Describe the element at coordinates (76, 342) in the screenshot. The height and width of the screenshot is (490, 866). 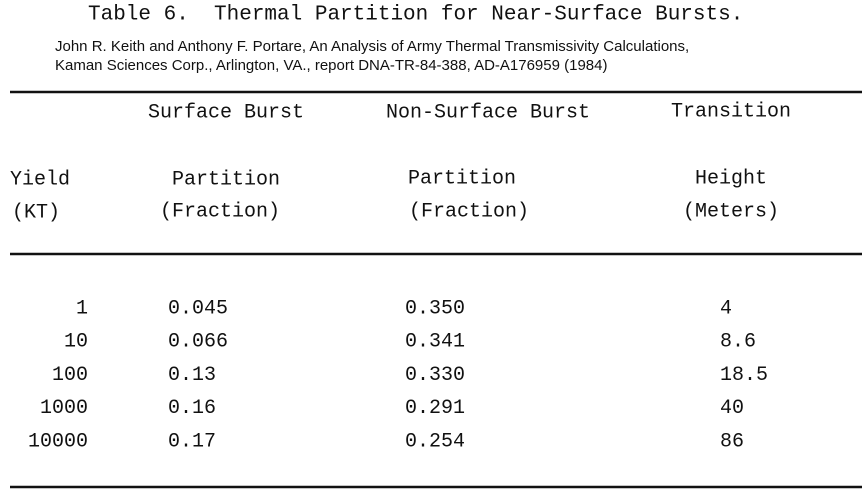
I see `table-cell: 10` at that location.